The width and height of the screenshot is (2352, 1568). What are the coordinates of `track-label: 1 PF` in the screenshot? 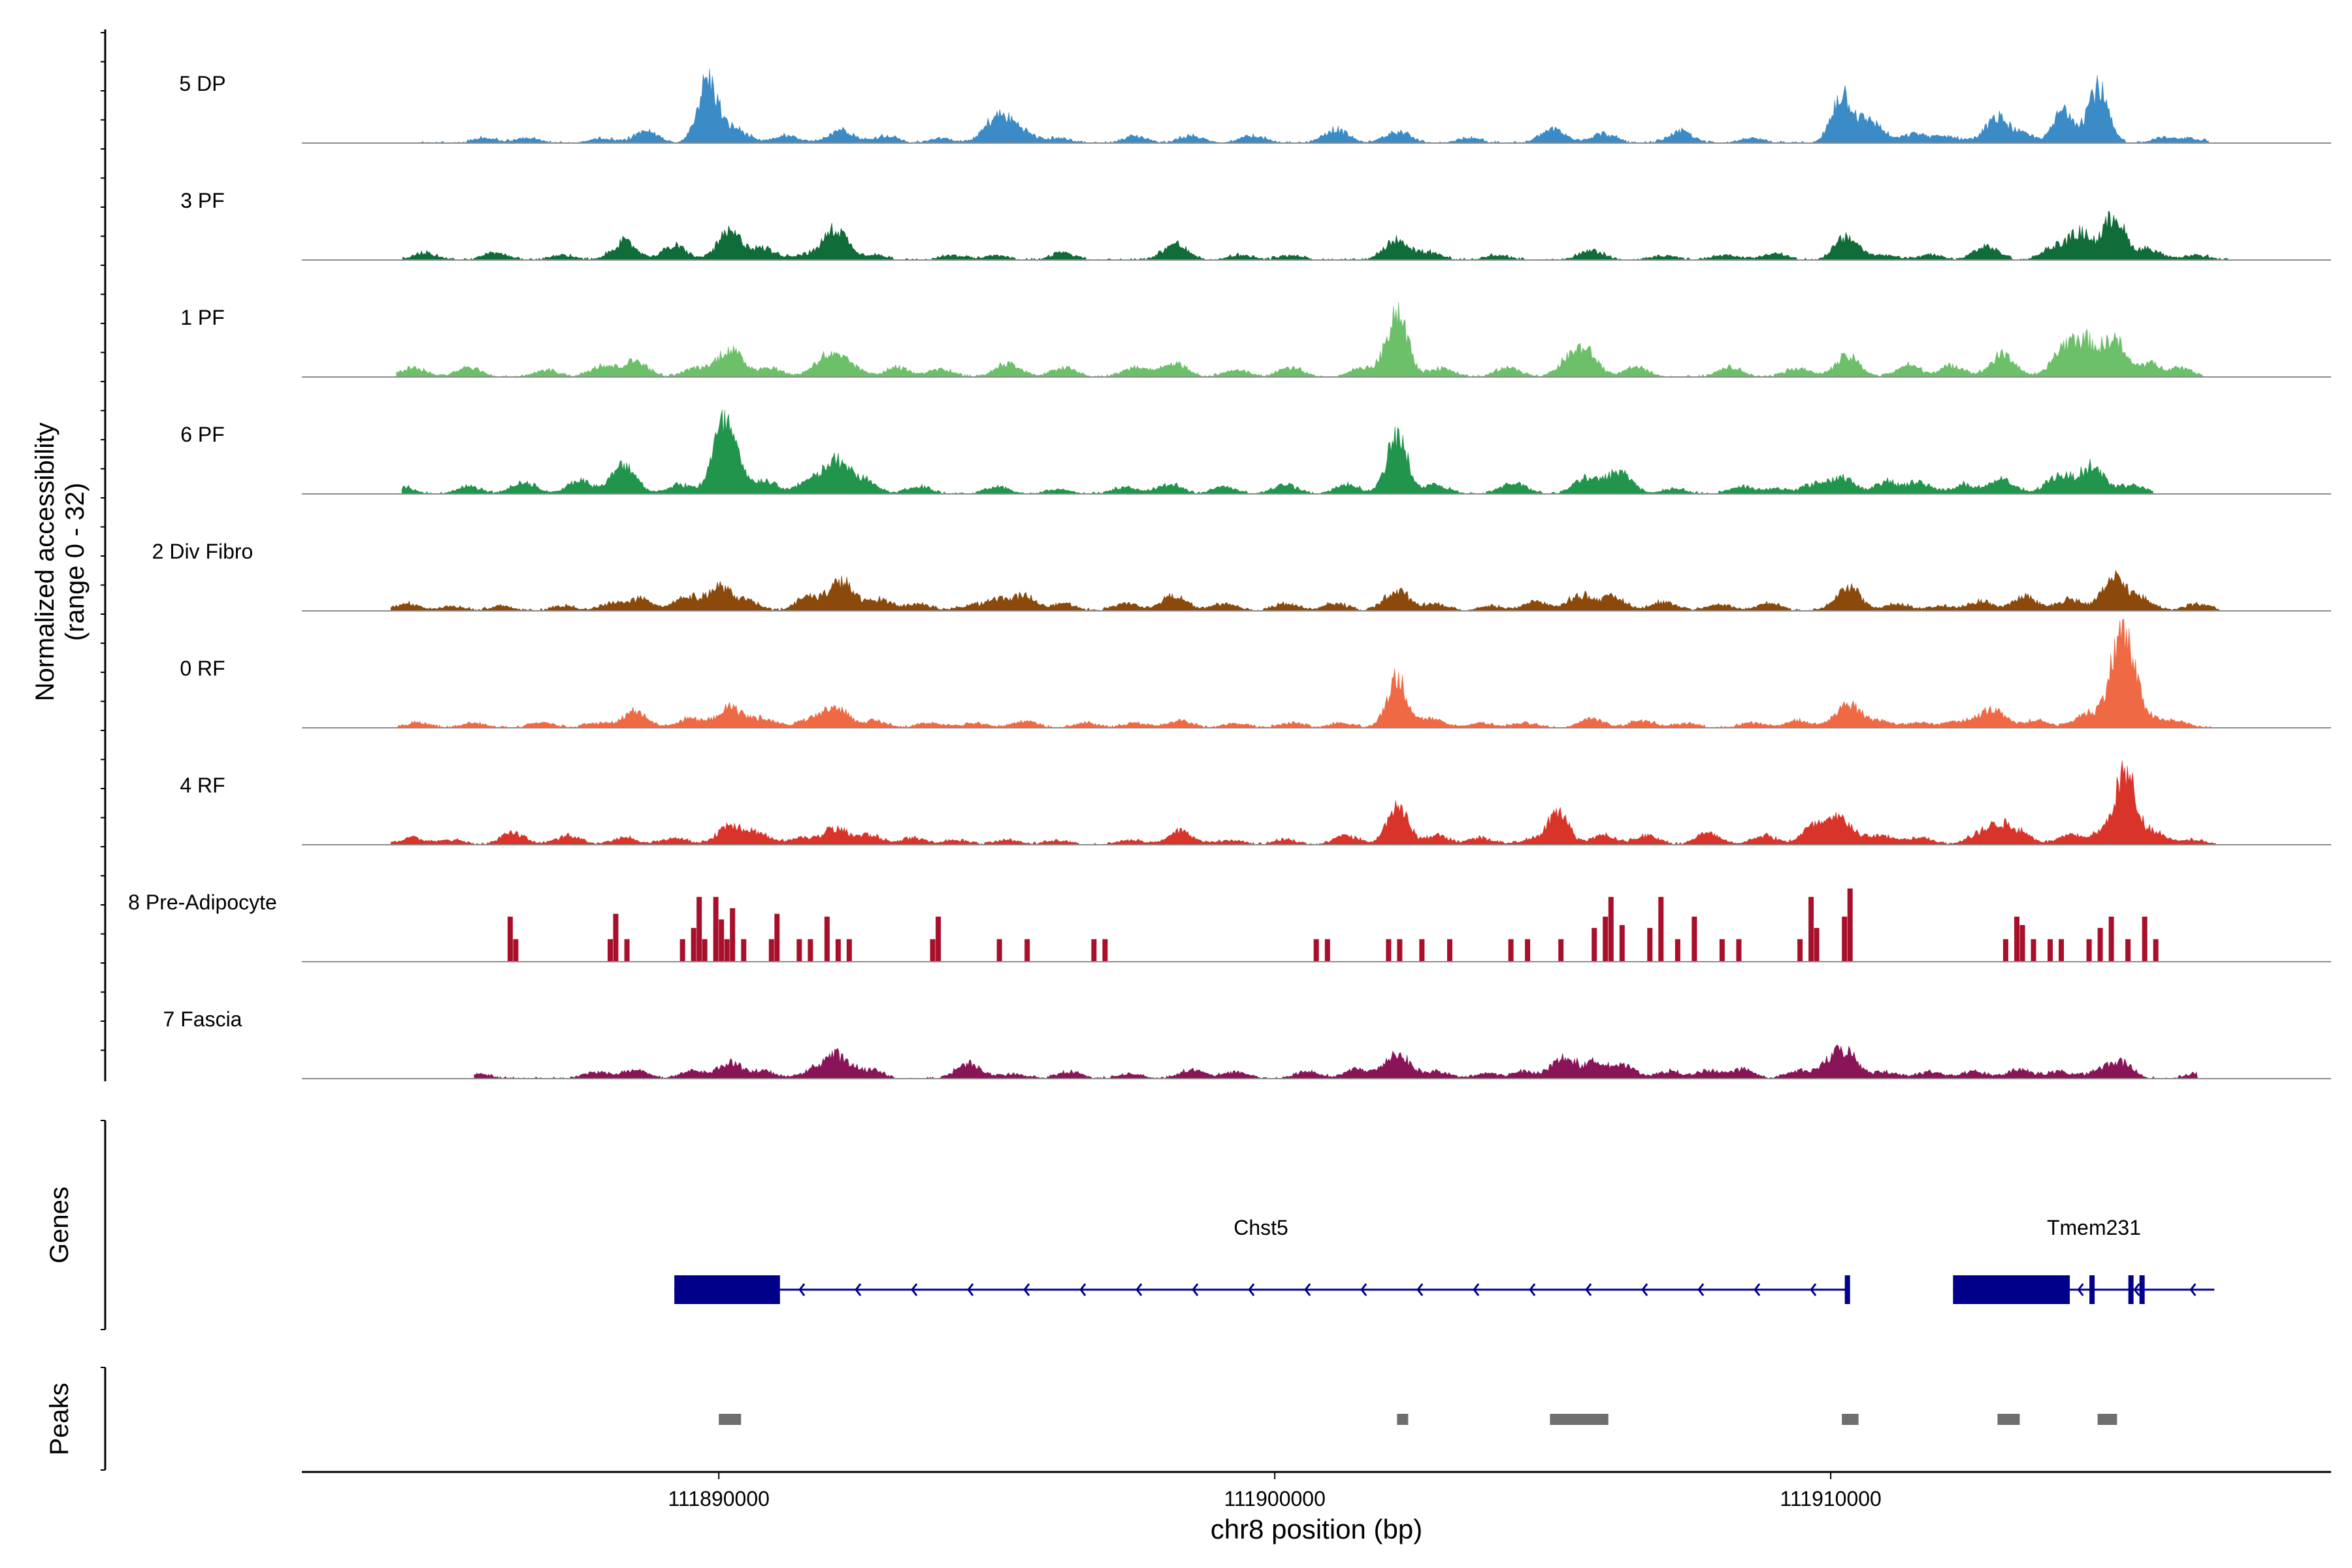 It's located at (202, 317).